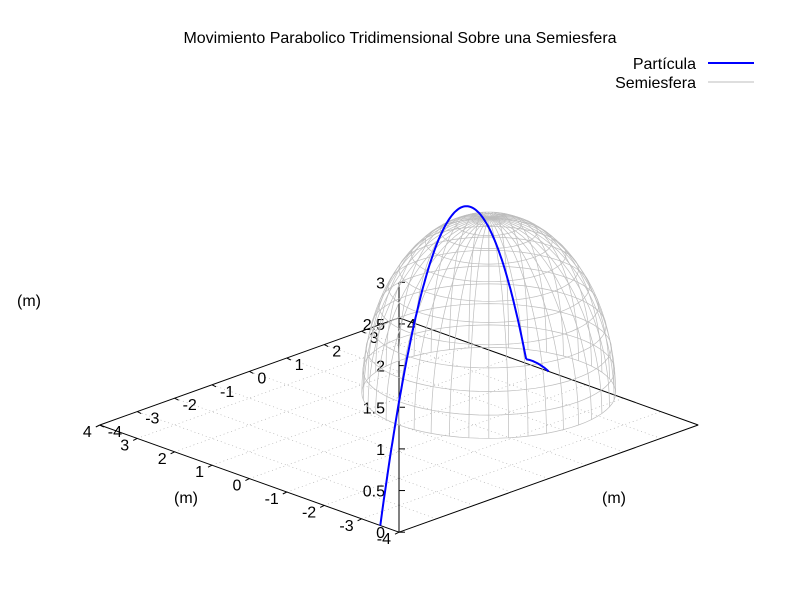 The image size is (800, 600). I want to click on y-tick-label: -1, so click(227, 392).